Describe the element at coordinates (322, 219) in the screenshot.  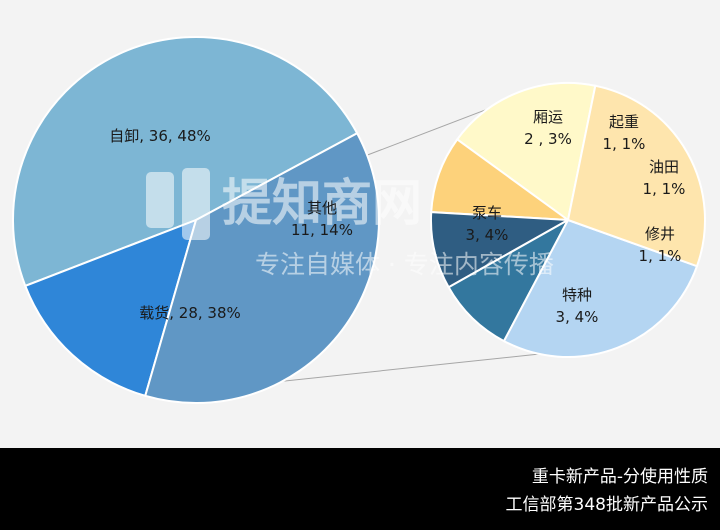
I see `main-pie-label-1: 其他 11, 14%` at that location.